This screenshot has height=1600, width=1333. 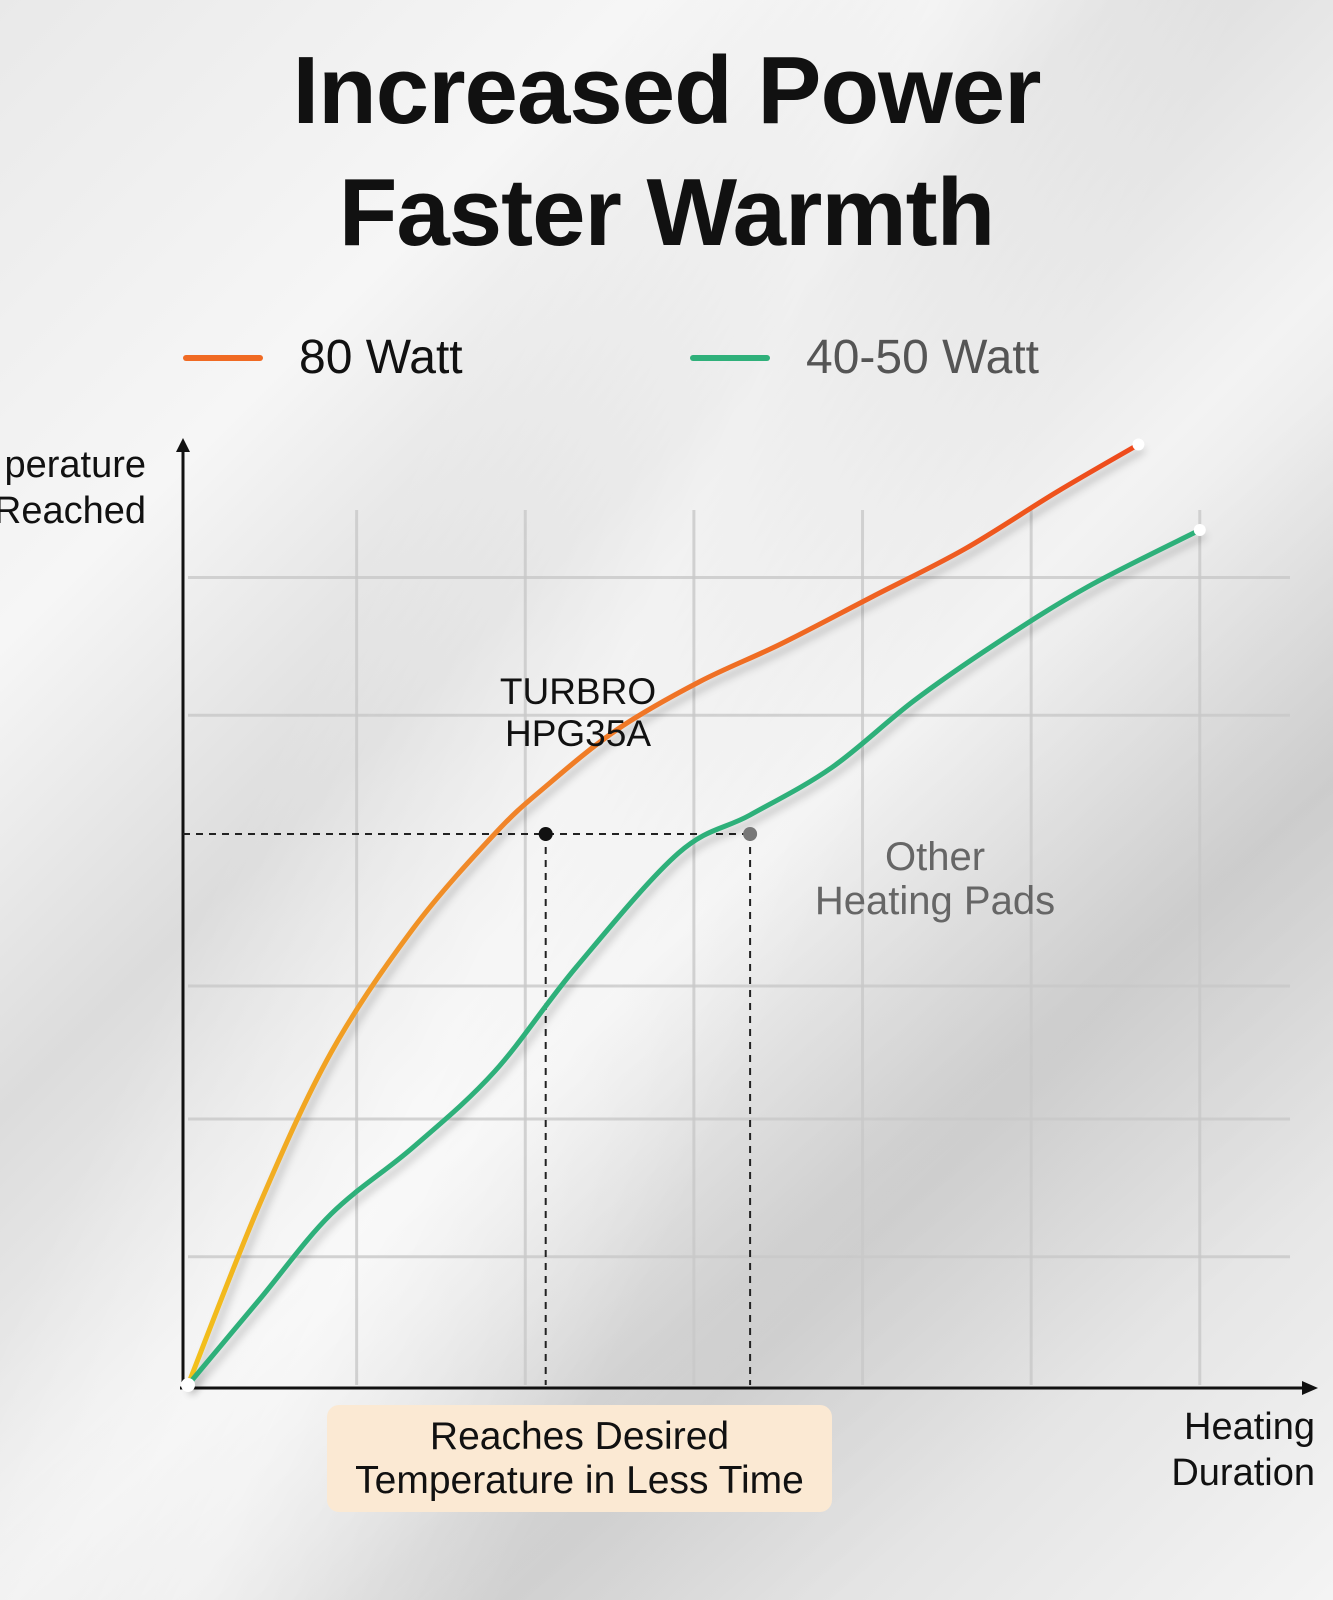 What do you see at coordinates (578, 733) in the screenshot?
I see `turbro-annotation-line-2: HPG35A` at bounding box center [578, 733].